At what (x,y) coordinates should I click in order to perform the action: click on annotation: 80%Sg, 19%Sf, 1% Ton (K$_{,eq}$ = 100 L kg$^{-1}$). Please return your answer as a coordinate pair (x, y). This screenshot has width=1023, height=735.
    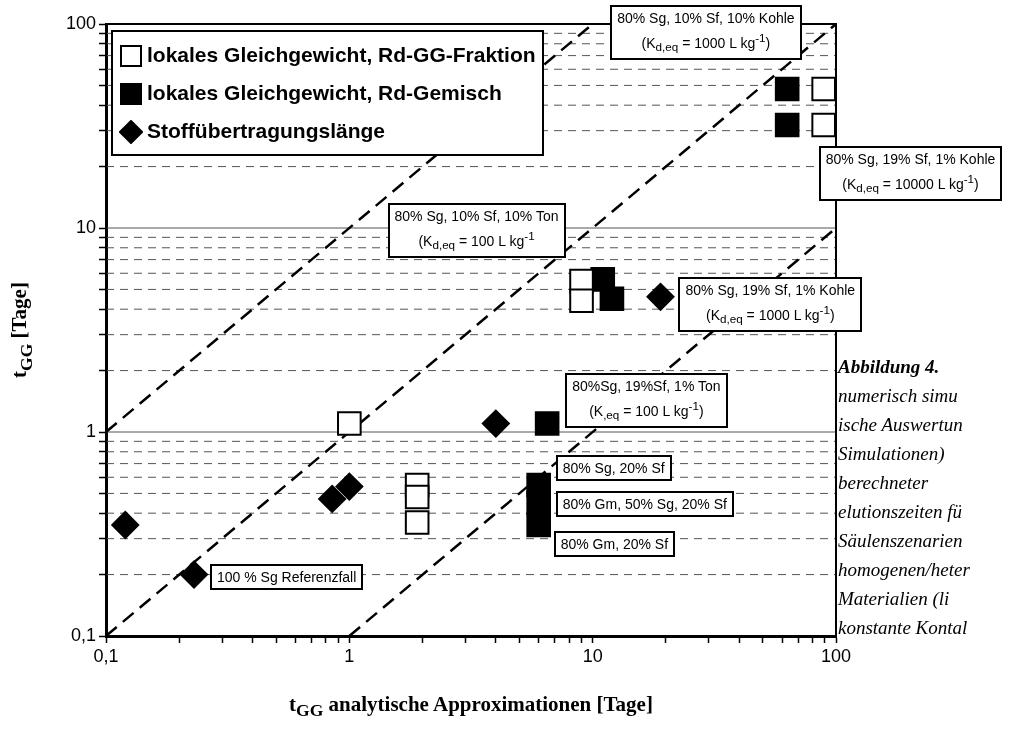
    Looking at the image, I should click on (646, 400).